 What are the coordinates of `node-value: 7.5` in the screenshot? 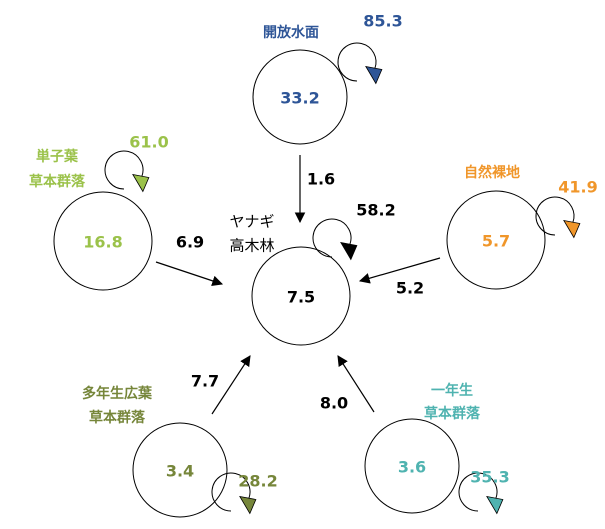 It's located at (301, 297).